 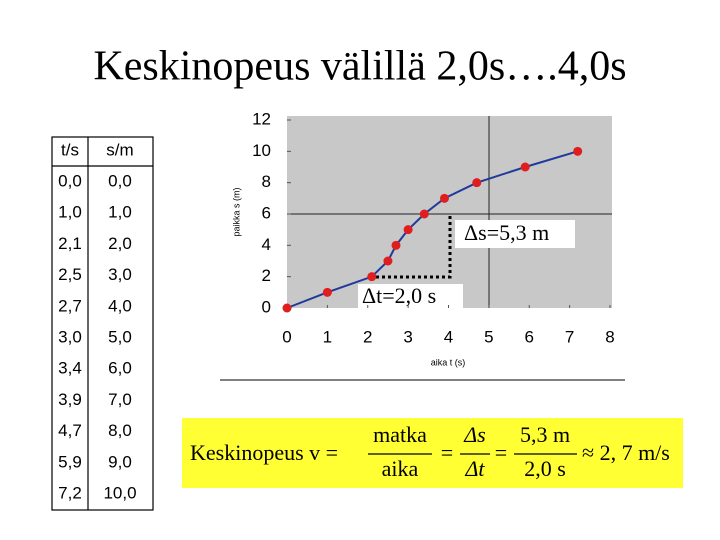 What do you see at coordinates (609, 336) in the screenshot?
I see `x-tick-label: 8` at bounding box center [609, 336].